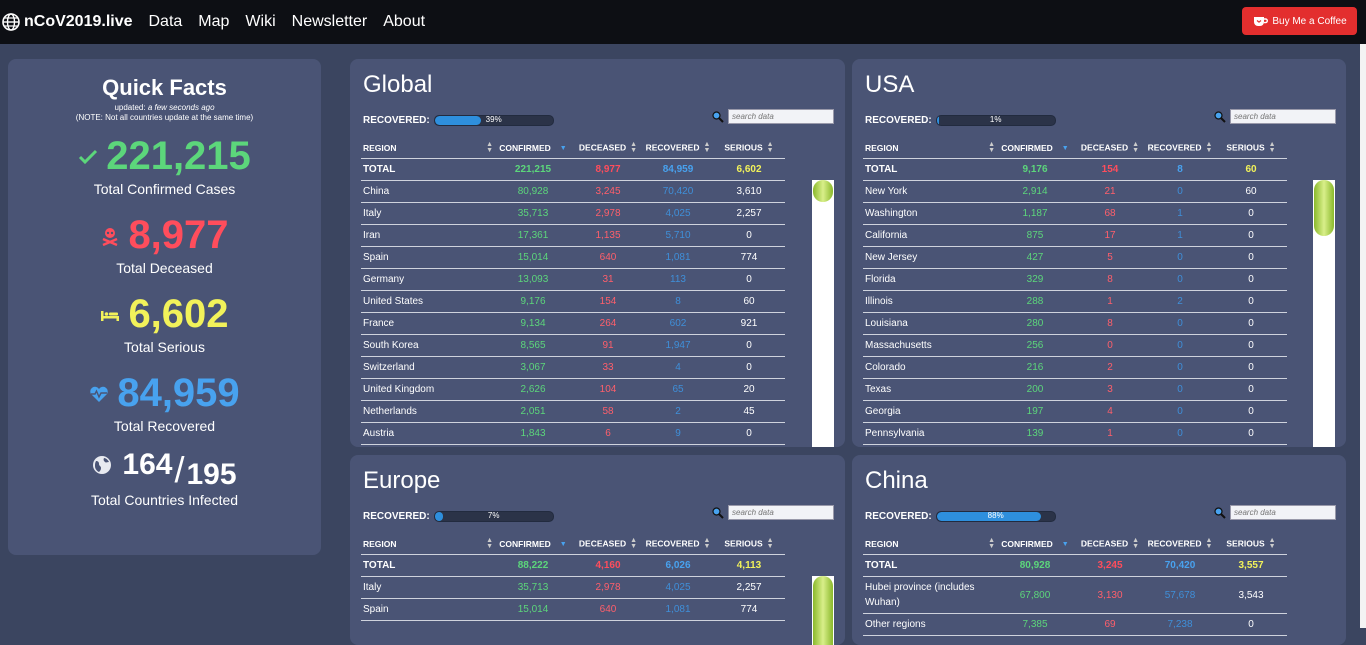 Image resolution: width=1366 pixels, height=645 pixels. Describe the element at coordinates (1075, 367) in the screenshot. I see `table-row: Colorado 216 2 0 0` at that location.